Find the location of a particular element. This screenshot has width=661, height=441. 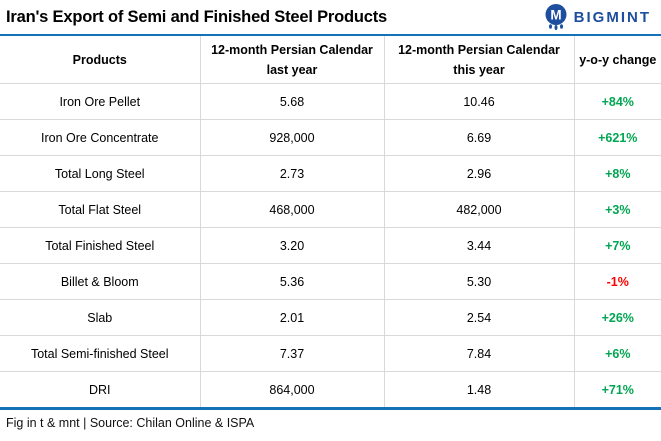

this-year-cell: 6.69 is located at coordinates (479, 137).